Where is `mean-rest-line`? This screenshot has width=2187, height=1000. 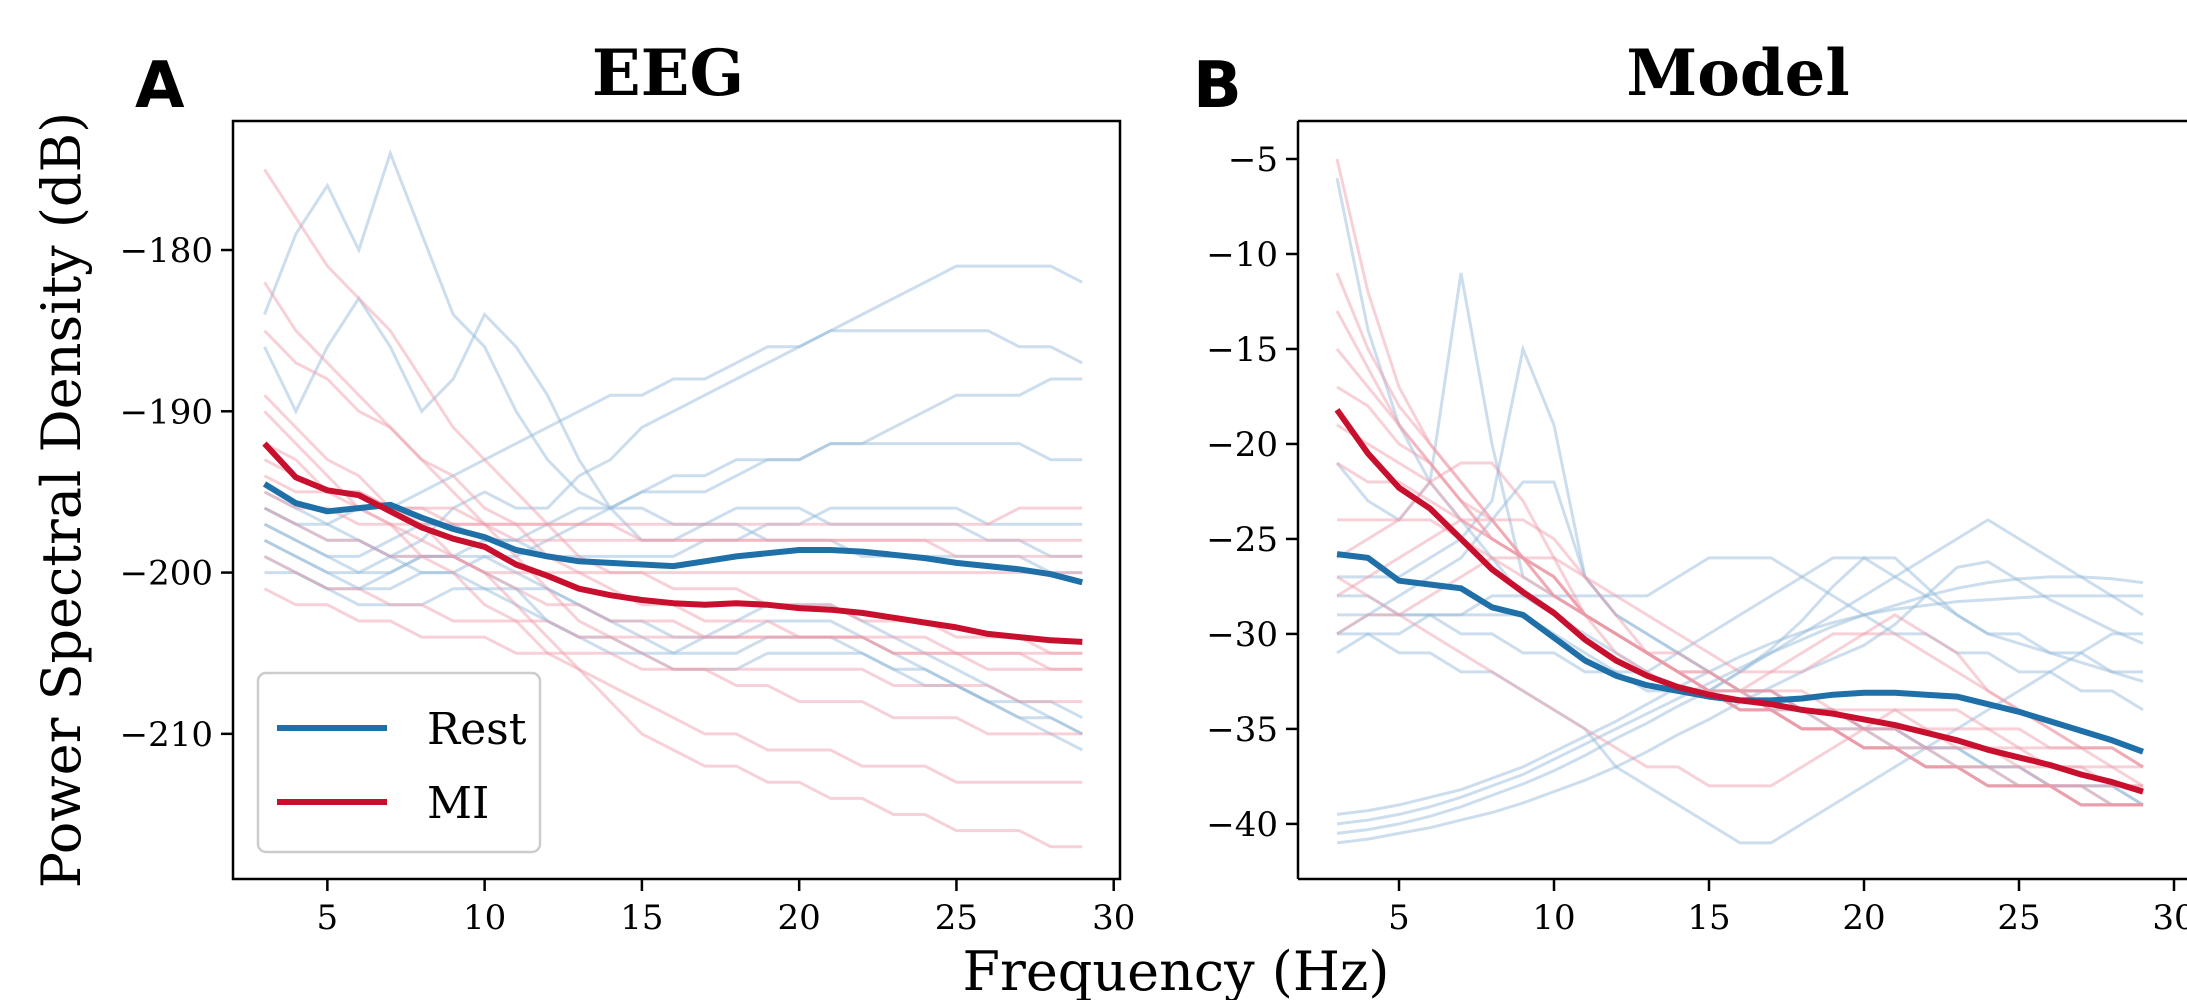 mean-rest-line is located at coordinates (673, 533).